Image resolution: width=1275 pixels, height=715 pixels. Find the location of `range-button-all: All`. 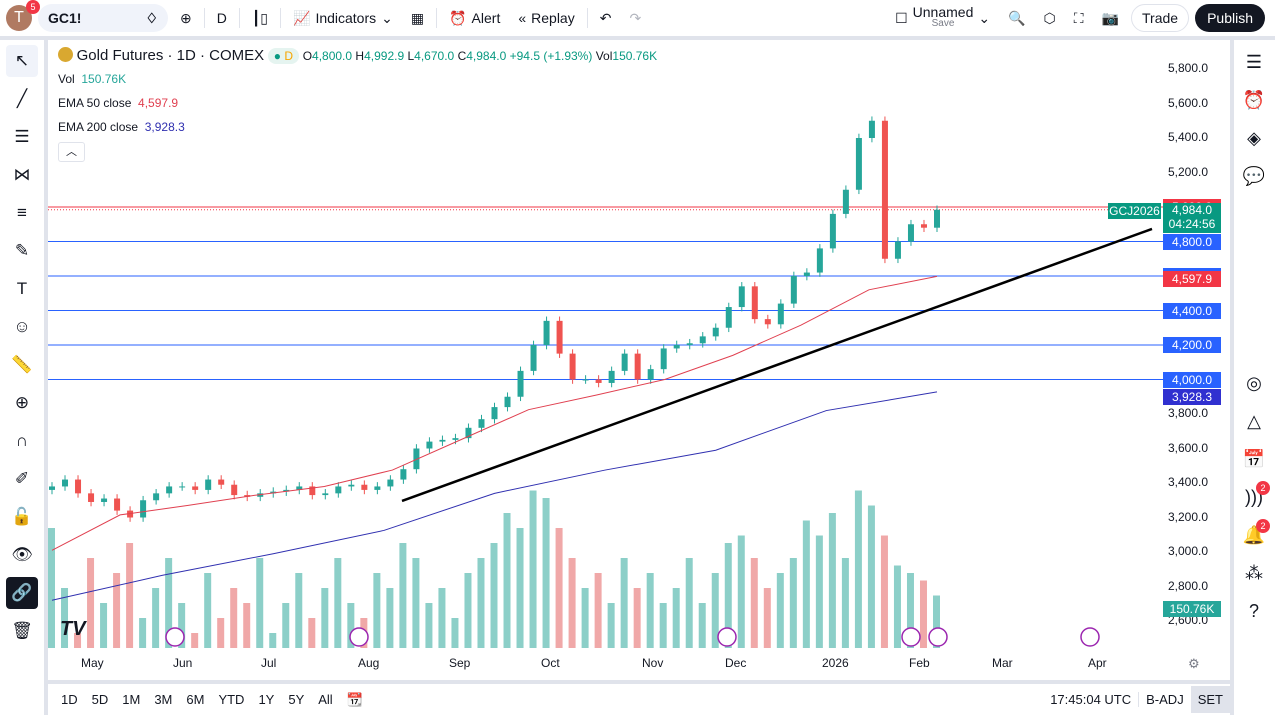

range-button-all: All is located at coordinates (325, 699).